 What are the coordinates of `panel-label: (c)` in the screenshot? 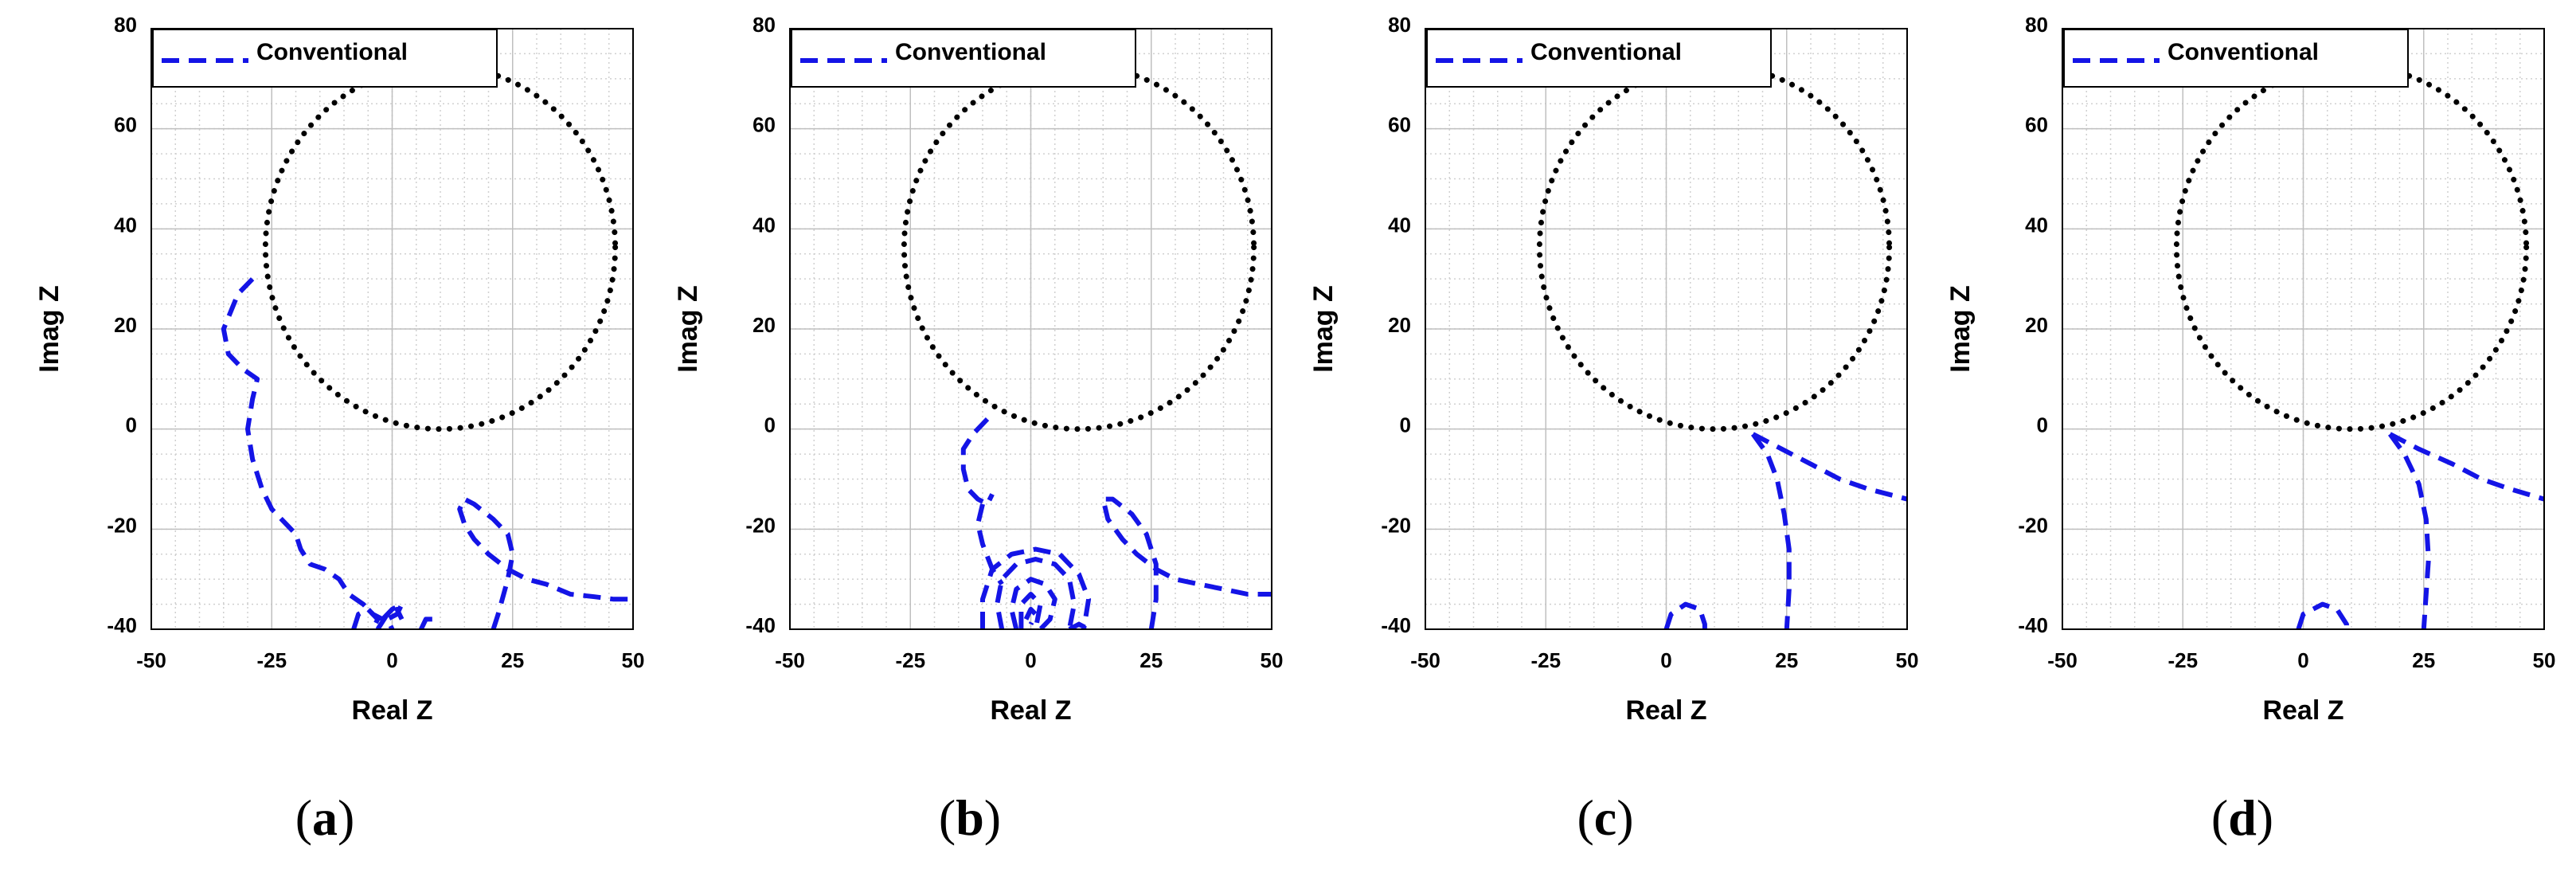 It's located at (1605, 817).